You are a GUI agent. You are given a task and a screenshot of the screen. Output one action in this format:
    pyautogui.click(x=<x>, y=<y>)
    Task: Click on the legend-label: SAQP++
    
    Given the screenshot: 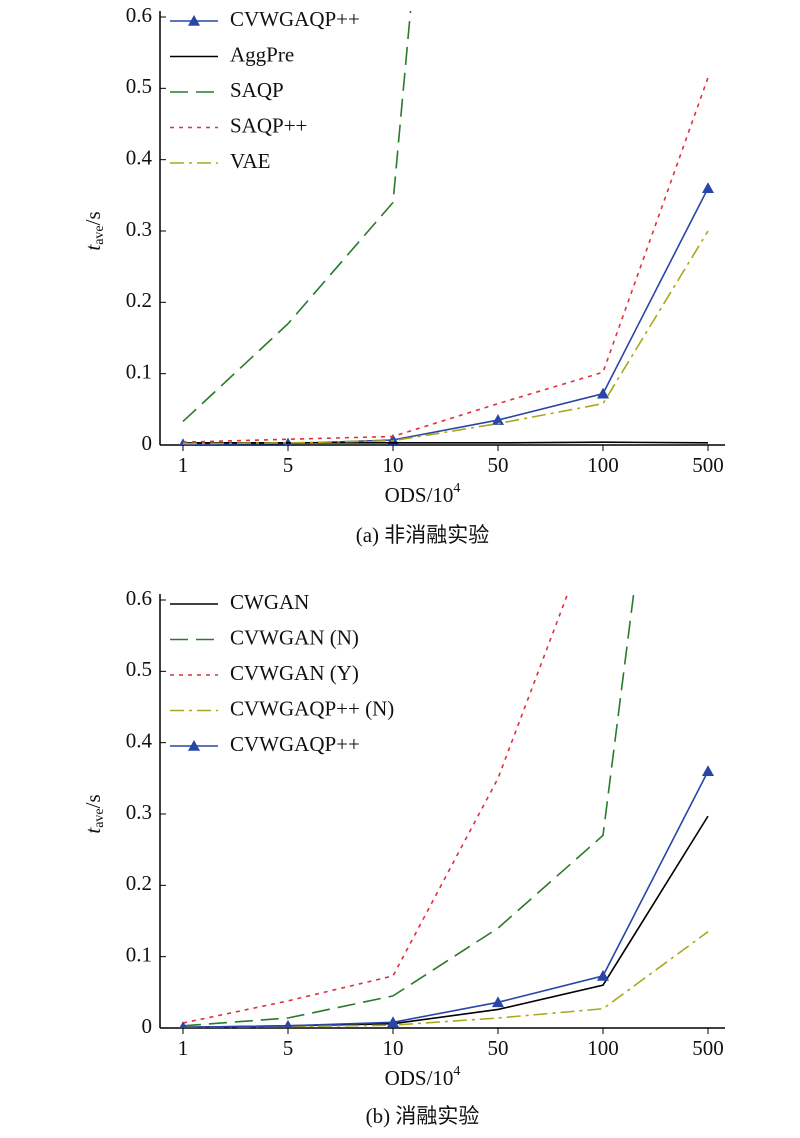 What is the action you would take?
    pyautogui.click(x=268, y=125)
    